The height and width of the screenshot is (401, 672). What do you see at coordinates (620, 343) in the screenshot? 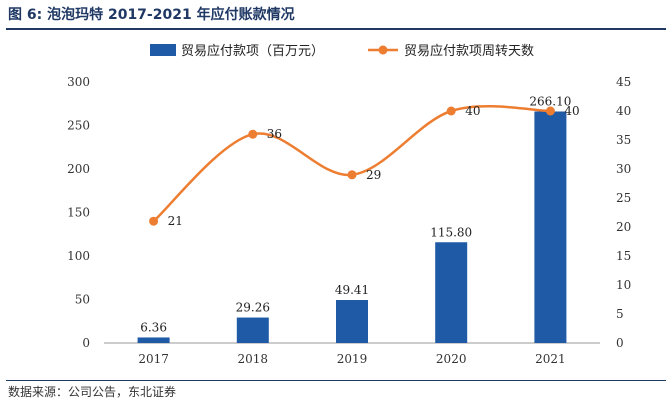
I see `y-right-tick-label: 0` at bounding box center [620, 343].